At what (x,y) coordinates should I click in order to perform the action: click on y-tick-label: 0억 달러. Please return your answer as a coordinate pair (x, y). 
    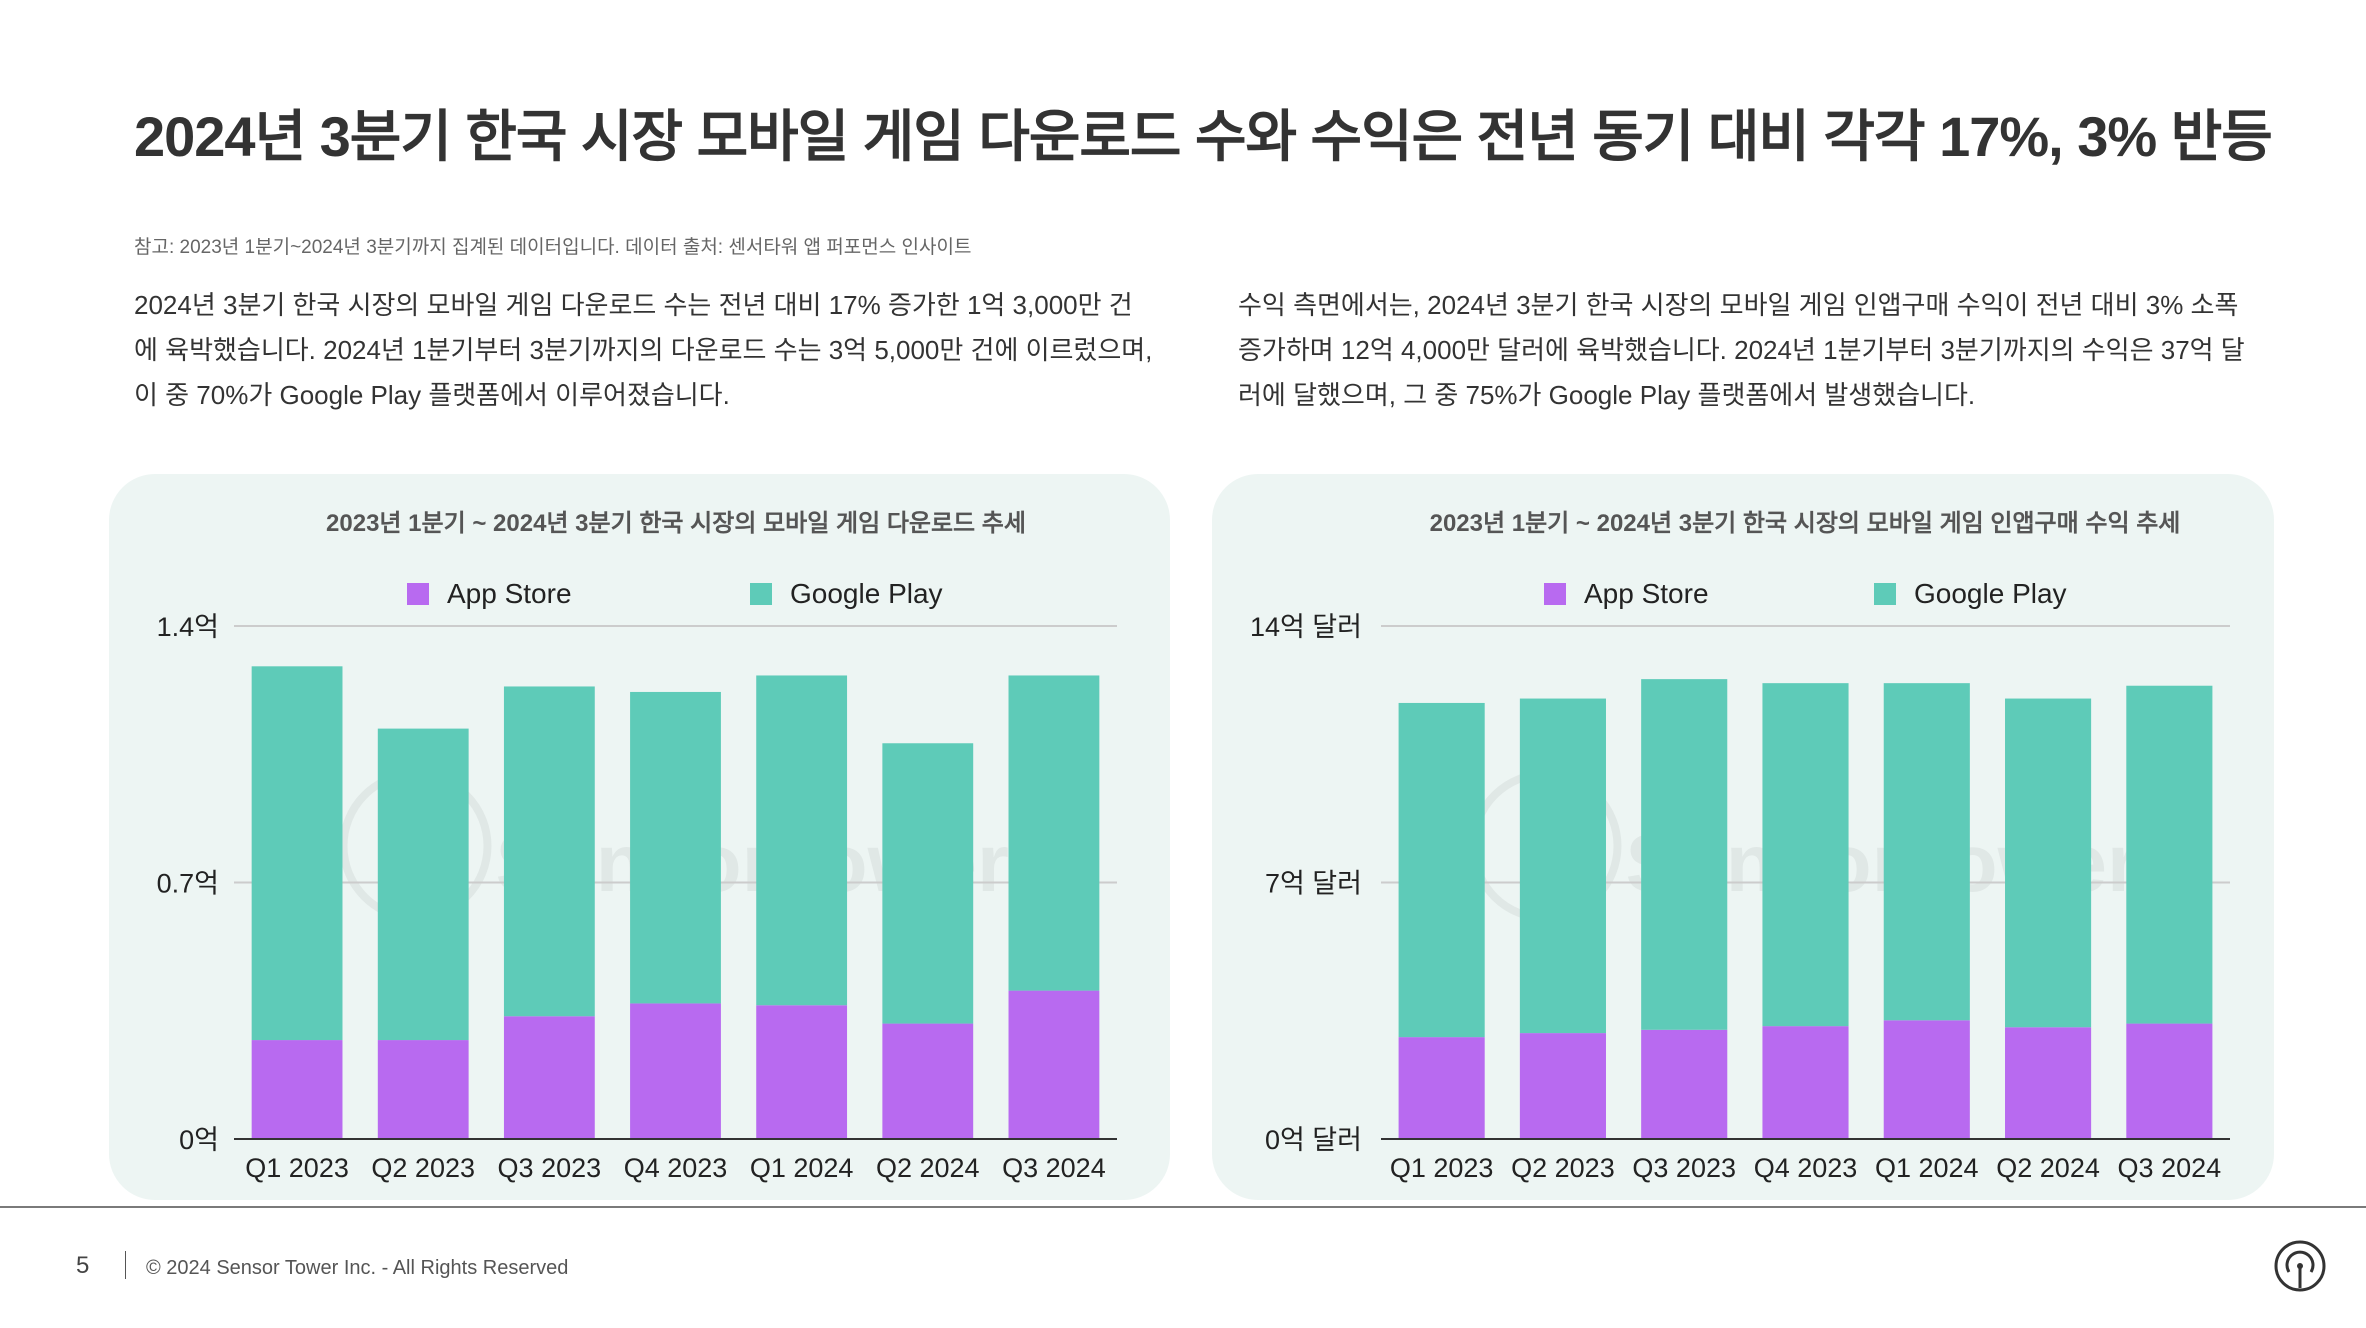
    Looking at the image, I should click on (1313, 1140).